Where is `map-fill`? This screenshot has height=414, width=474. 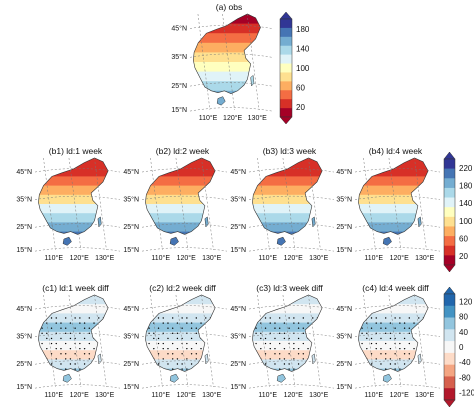
map-fill is located at coordinates (292, 340).